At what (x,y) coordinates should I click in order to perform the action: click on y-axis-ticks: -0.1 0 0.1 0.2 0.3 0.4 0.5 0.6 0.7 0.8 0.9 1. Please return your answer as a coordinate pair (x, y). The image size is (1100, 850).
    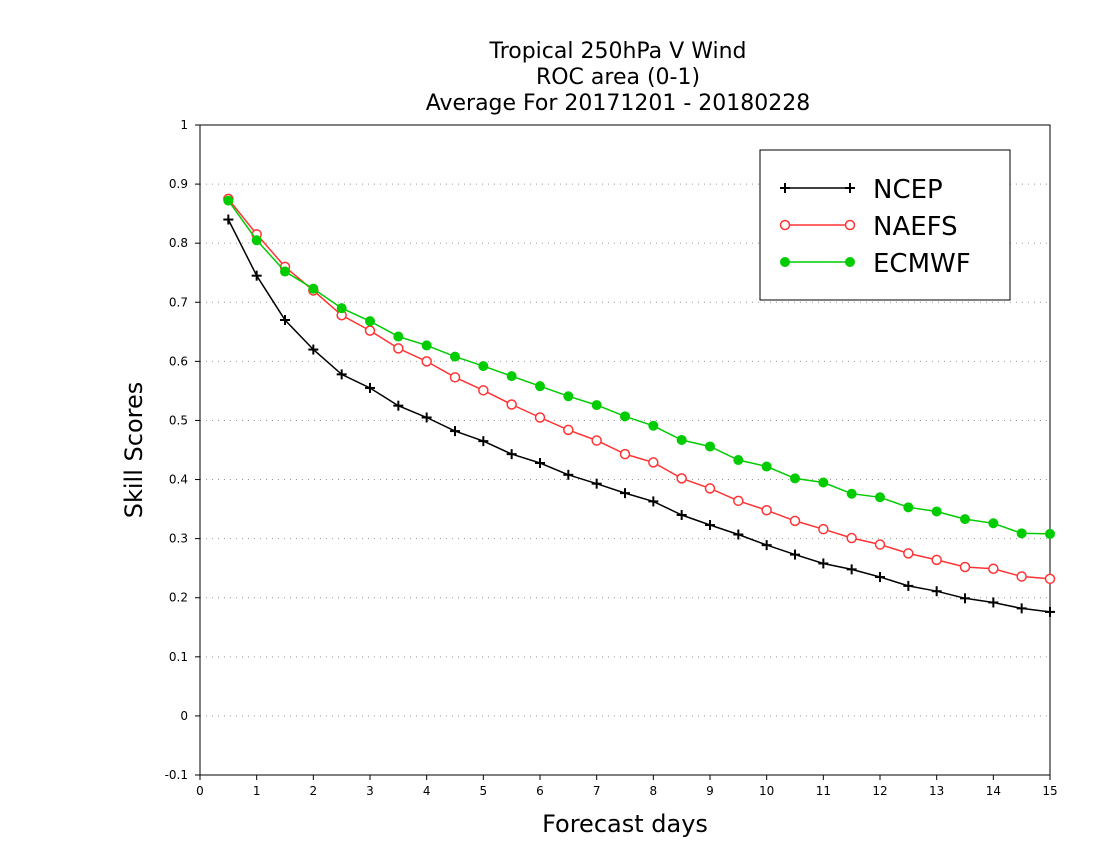
    Looking at the image, I should click on (182, 450).